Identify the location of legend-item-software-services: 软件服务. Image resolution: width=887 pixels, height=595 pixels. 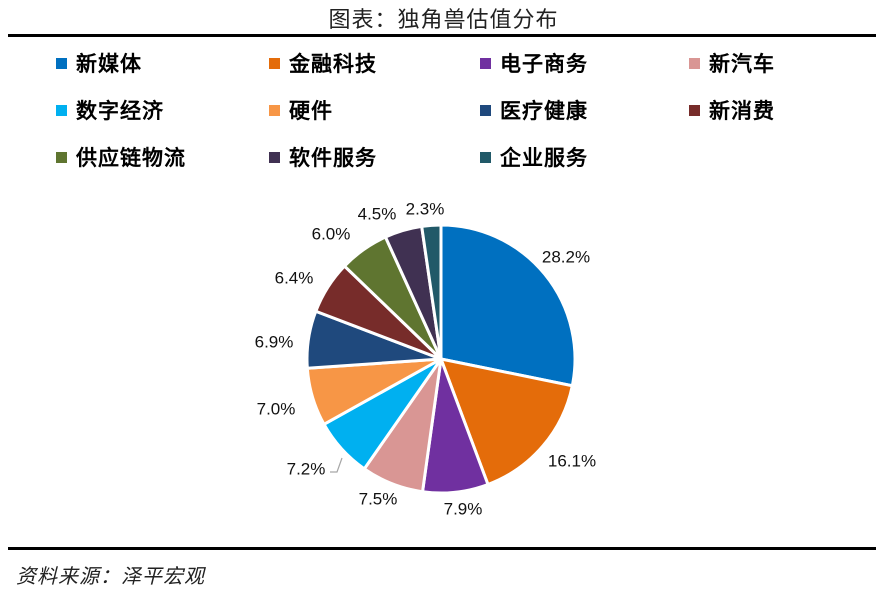
(323, 157).